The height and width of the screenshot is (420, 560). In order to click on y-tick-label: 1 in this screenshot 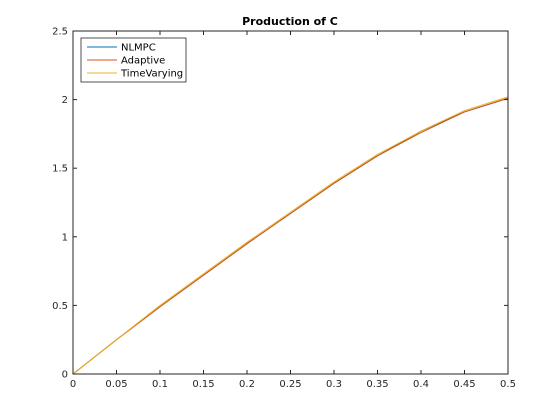, I will do `click(65, 237)`.